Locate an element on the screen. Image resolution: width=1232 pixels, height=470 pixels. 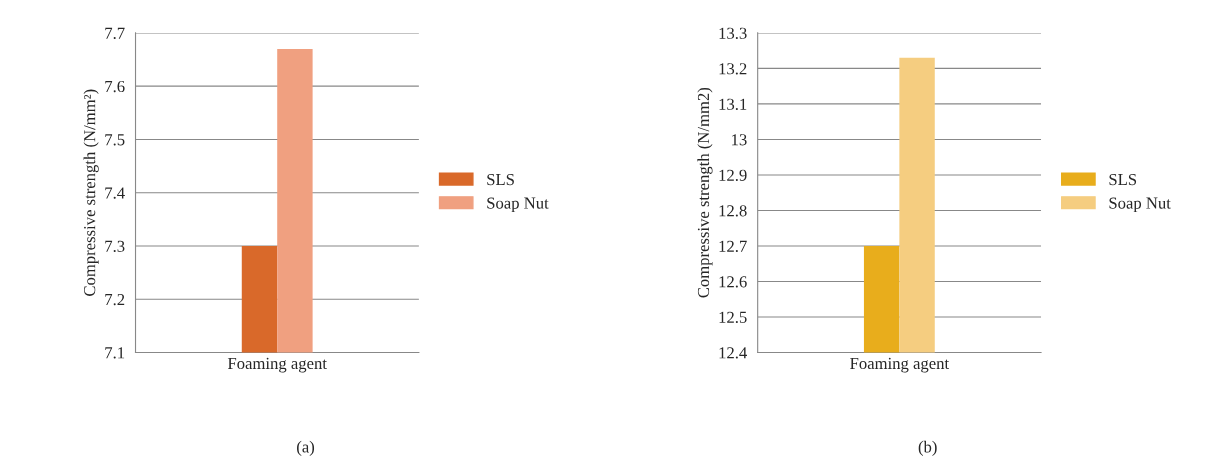
y-axis-title: Compressive strength (N/mm²) is located at coordinates (91, 192).